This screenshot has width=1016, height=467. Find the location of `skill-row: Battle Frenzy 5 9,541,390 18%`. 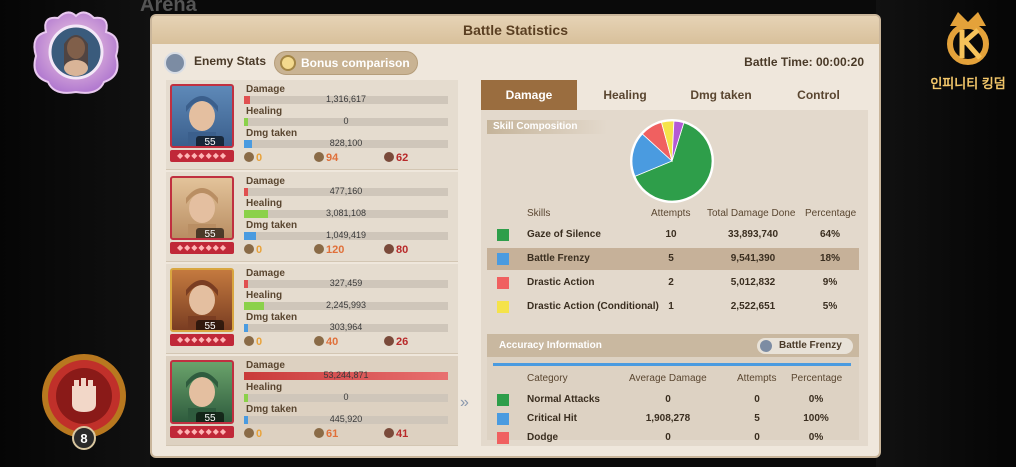

skill-row: Battle Frenzy 5 9,541,390 18% is located at coordinates (673, 259).